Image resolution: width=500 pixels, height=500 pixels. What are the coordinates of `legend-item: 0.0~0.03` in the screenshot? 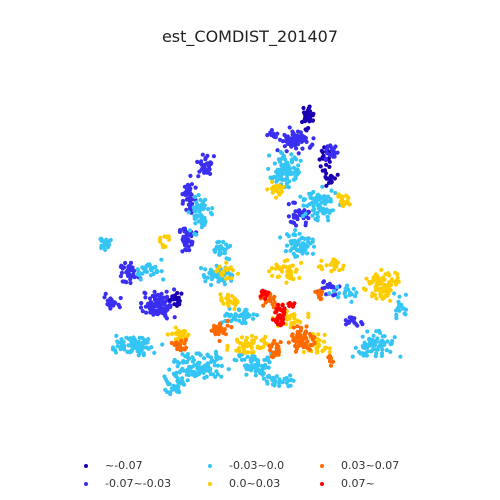 It's located at (244, 483).